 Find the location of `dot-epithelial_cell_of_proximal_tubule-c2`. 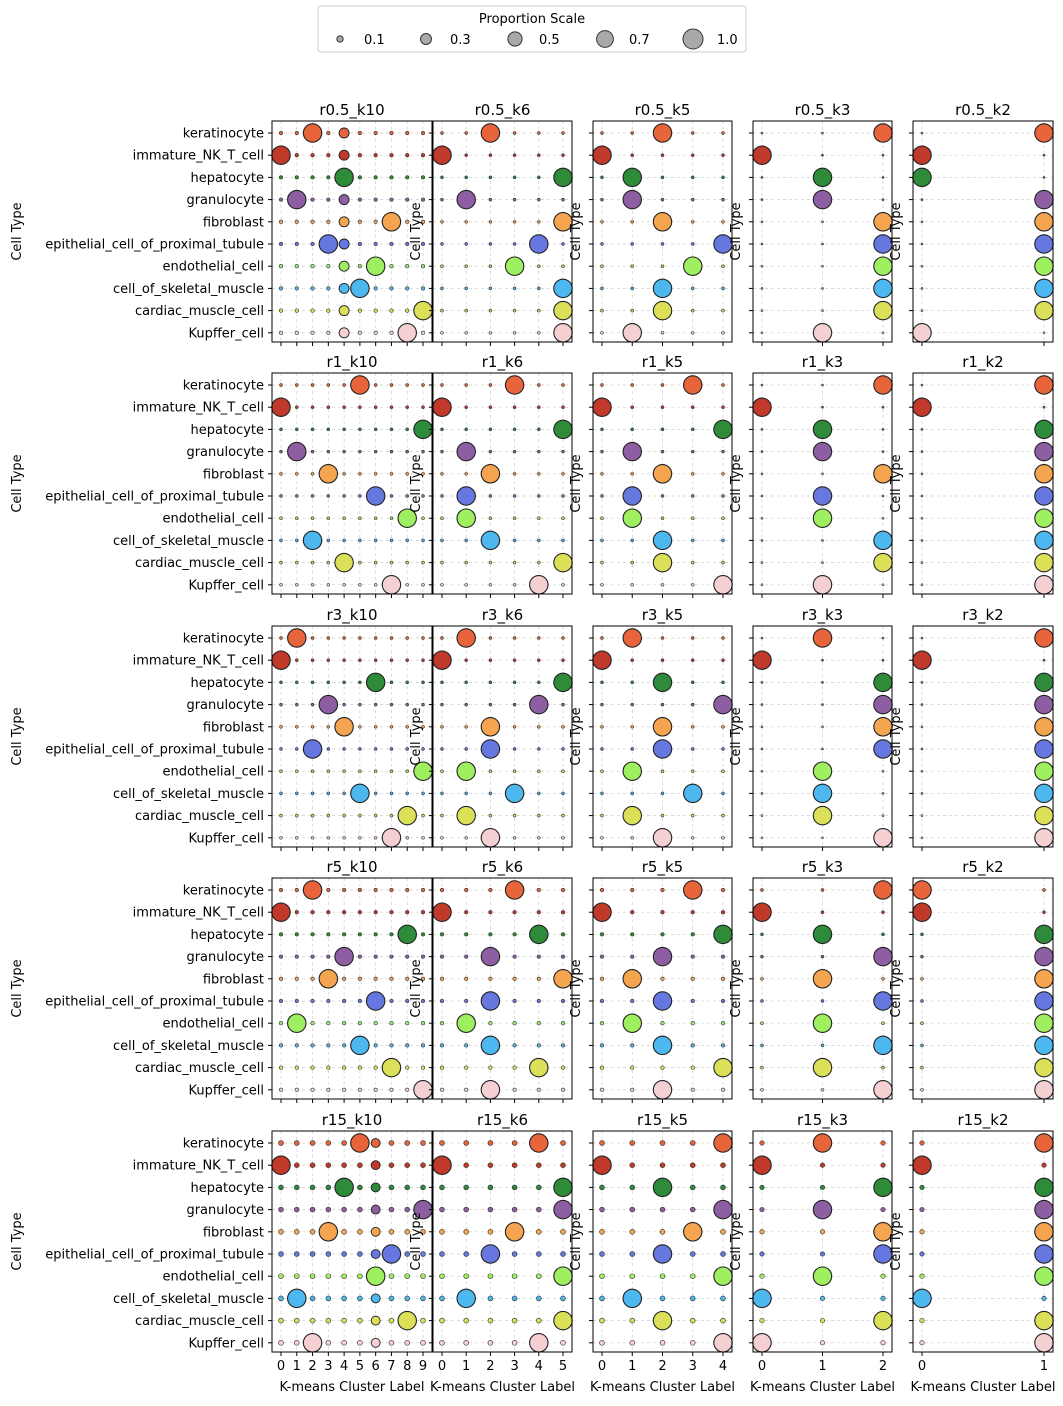

dot-epithelial_cell_of_proximal_tubule-c2 is located at coordinates (883, 496).